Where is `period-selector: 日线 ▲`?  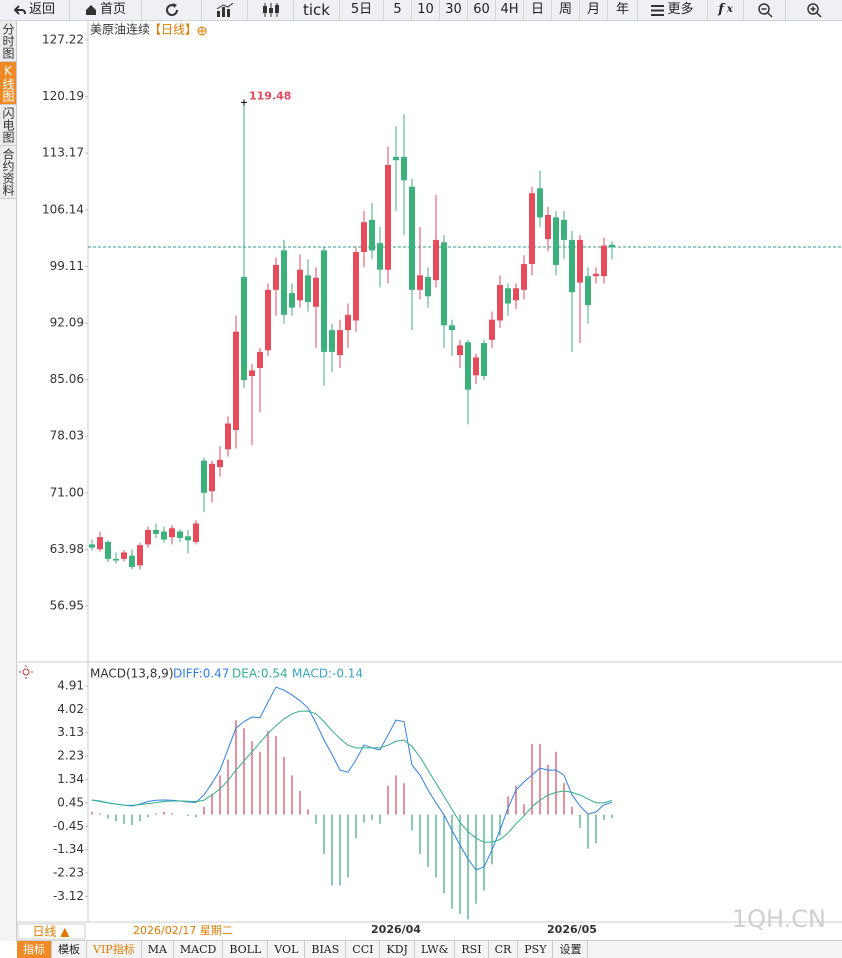 period-selector: 日线 ▲ is located at coordinates (51, 932).